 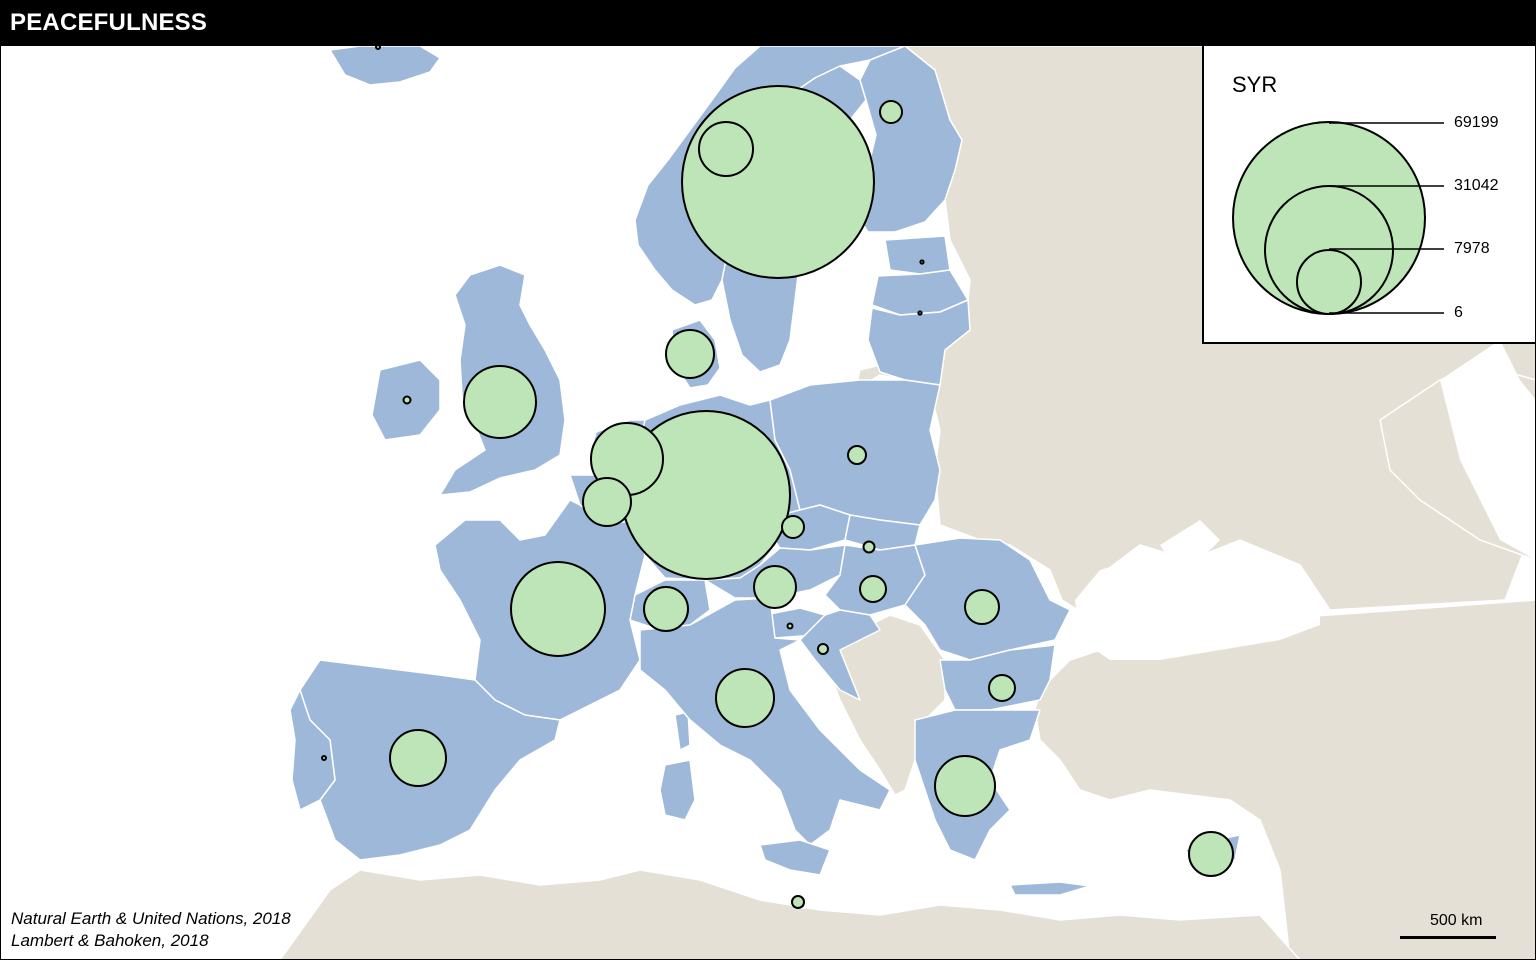 What do you see at coordinates (1458, 312) in the screenshot?
I see `legend-value-4: 6` at bounding box center [1458, 312].